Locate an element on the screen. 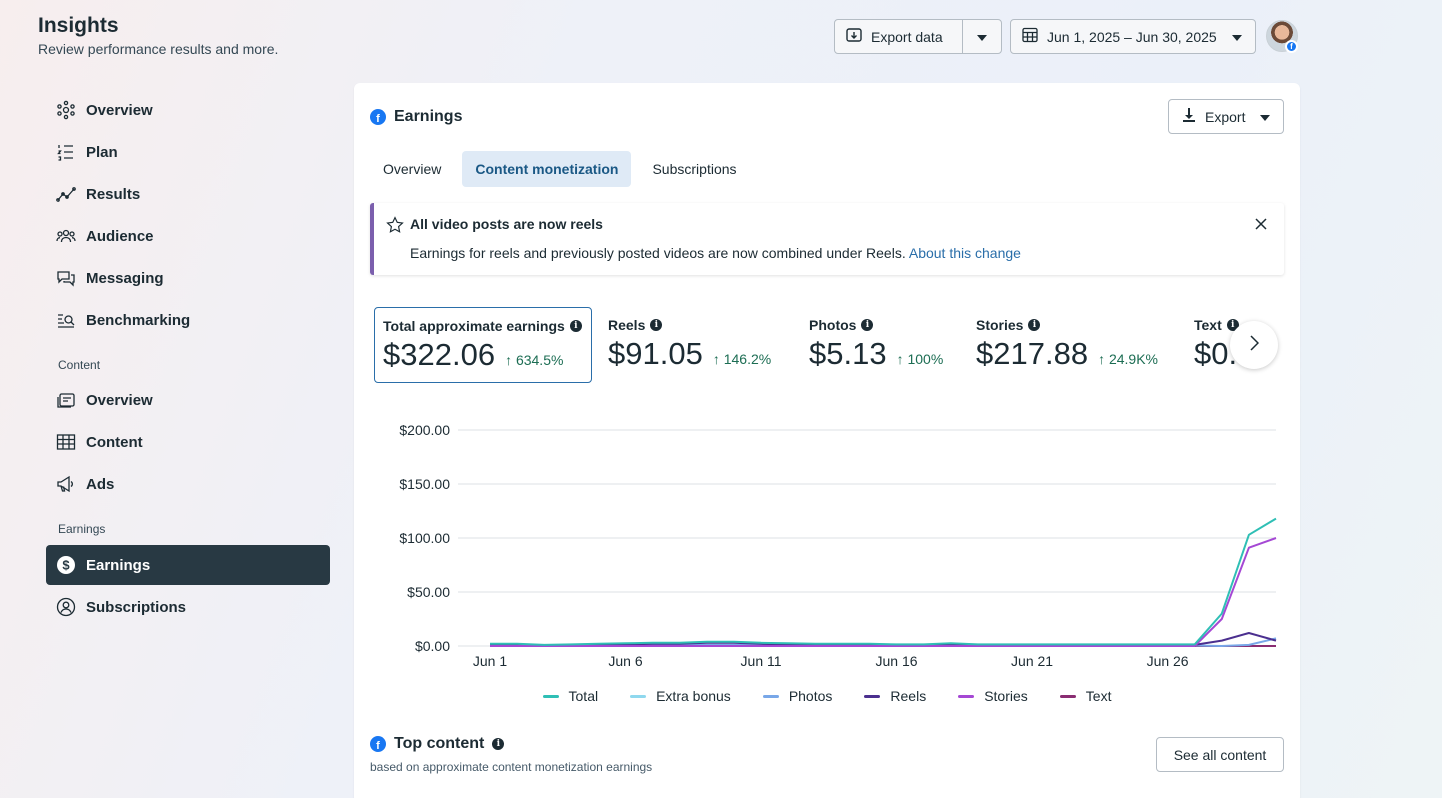 The image size is (1442, 798). legend-item: Total is located at coordinates (570, 696).